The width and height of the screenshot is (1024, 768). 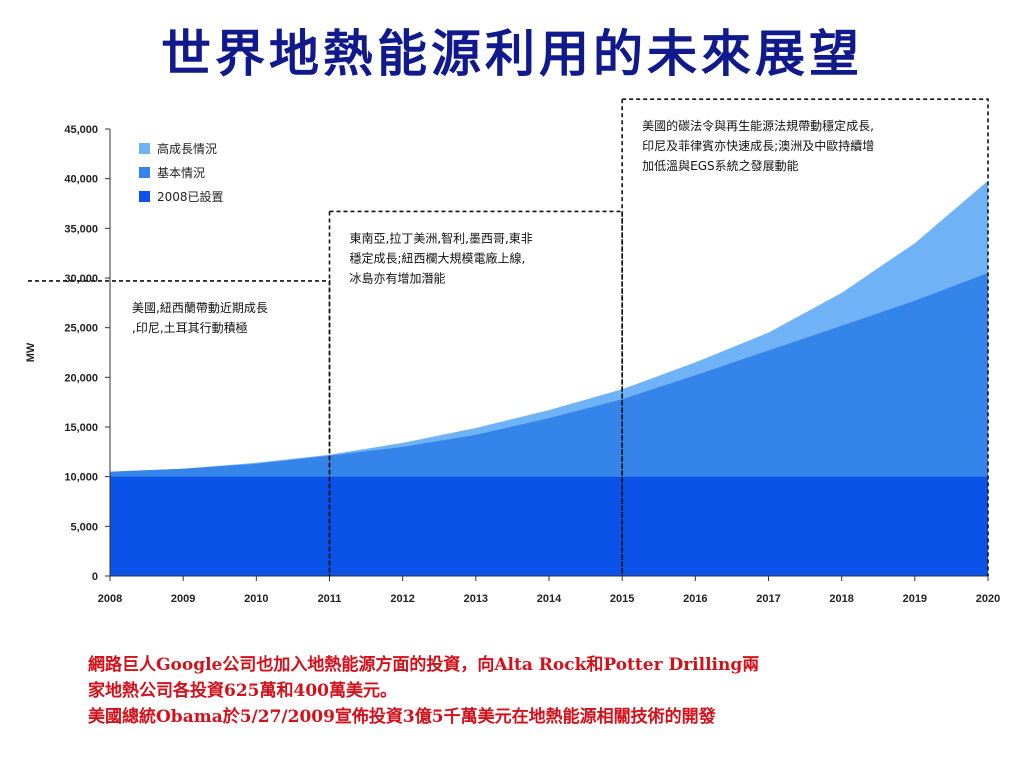 I want to click on y-tick-label: 40,000, so click(x=81, y=180).